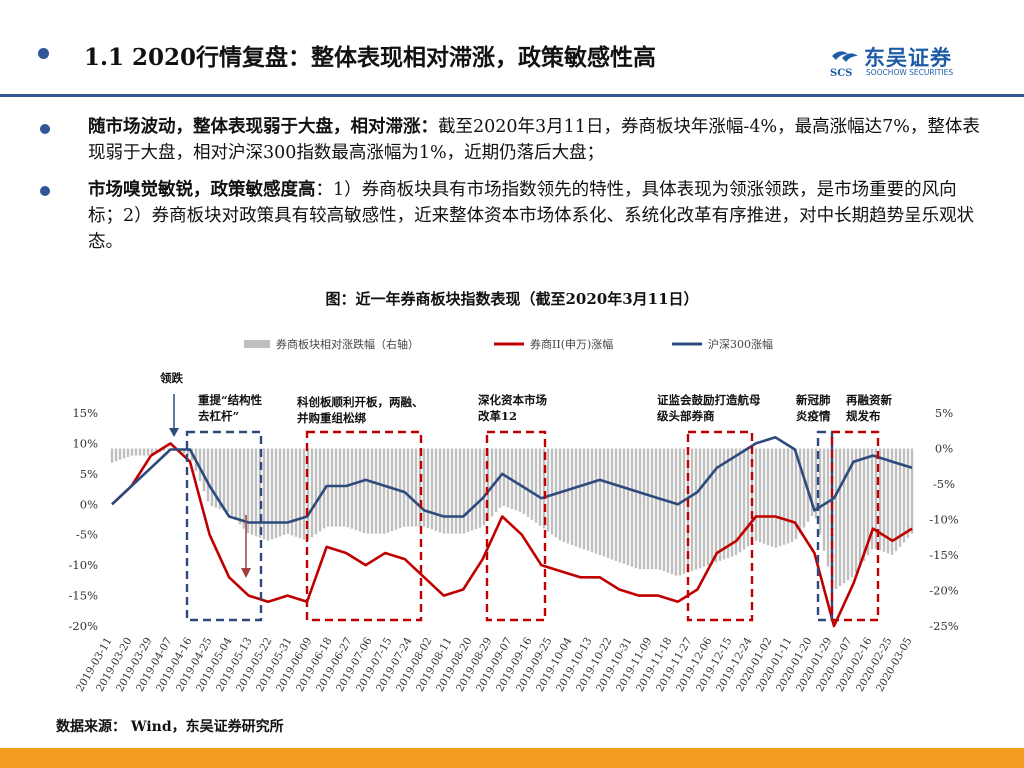  What do you see at coordinates (84, 596) in the screenshot?
I see `left-tick-label: -15%` at bounding box center [84, 596].